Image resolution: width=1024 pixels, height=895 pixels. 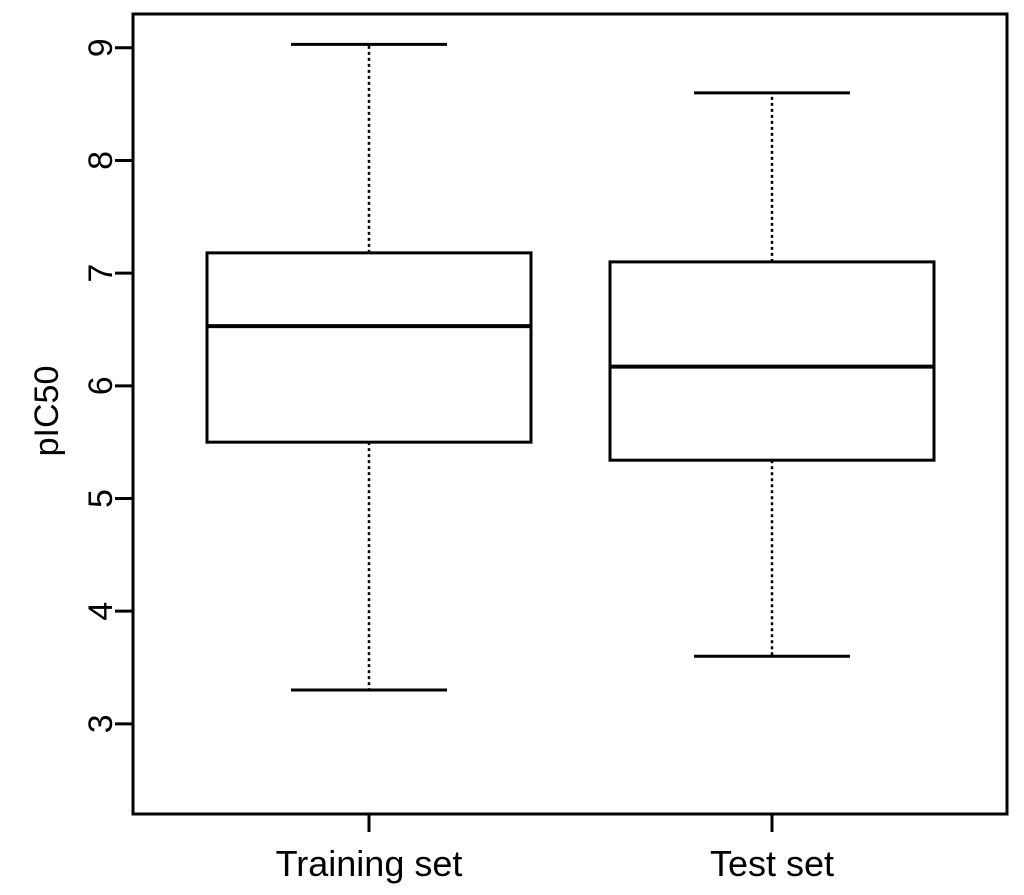 What do you see at coordinates (772, 863) in the screenshot?
I see `x-tick-label: Test set` at bounding box center [772, 863].